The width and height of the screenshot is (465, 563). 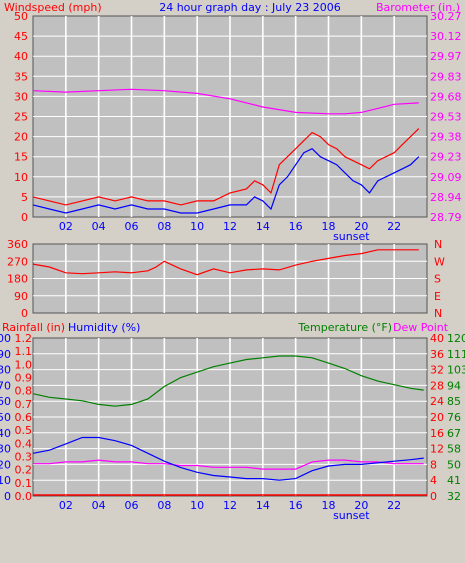 I want to click on windspeed-tick: 50, so click(x=21, y=16).